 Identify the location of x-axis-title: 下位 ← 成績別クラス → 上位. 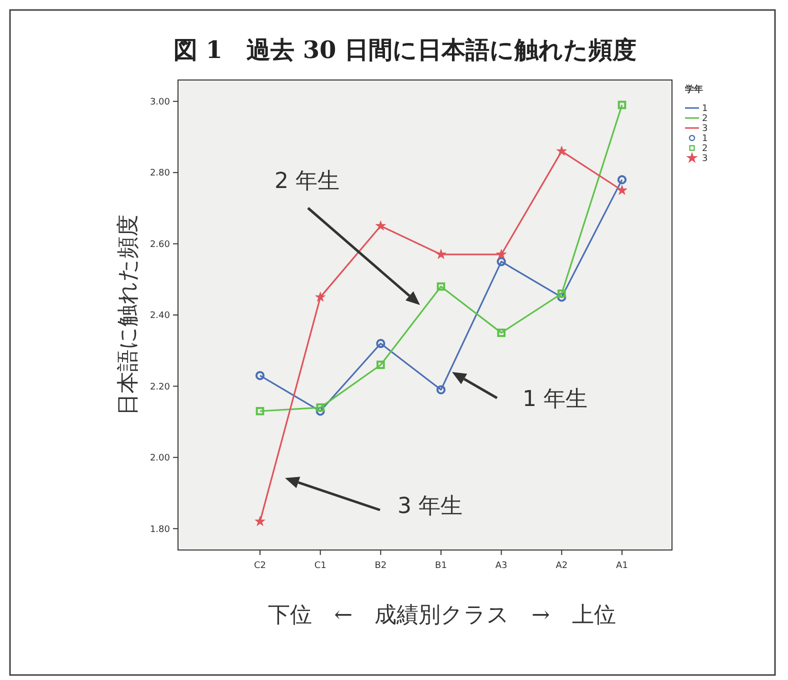
(442, 615).